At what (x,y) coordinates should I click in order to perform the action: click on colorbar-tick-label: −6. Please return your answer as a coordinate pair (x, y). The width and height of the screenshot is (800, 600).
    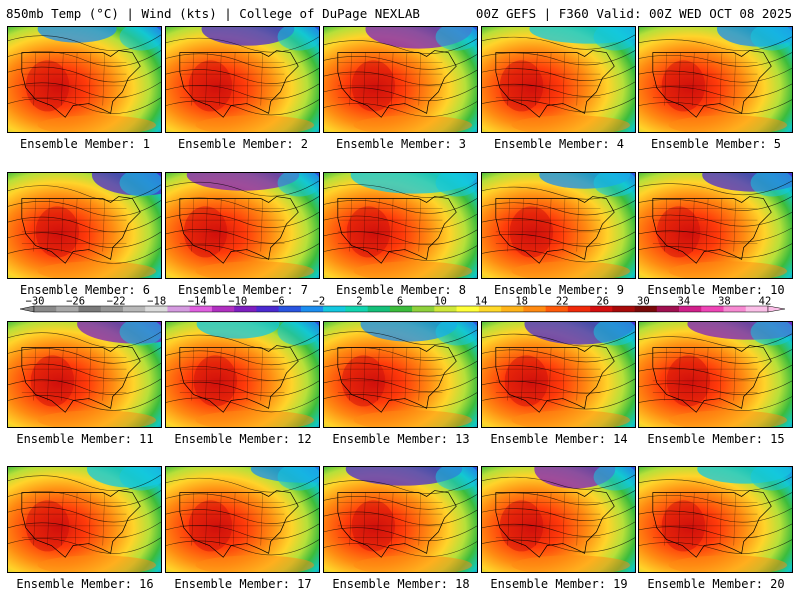
    Looking at the image, I should click on (278, 302).